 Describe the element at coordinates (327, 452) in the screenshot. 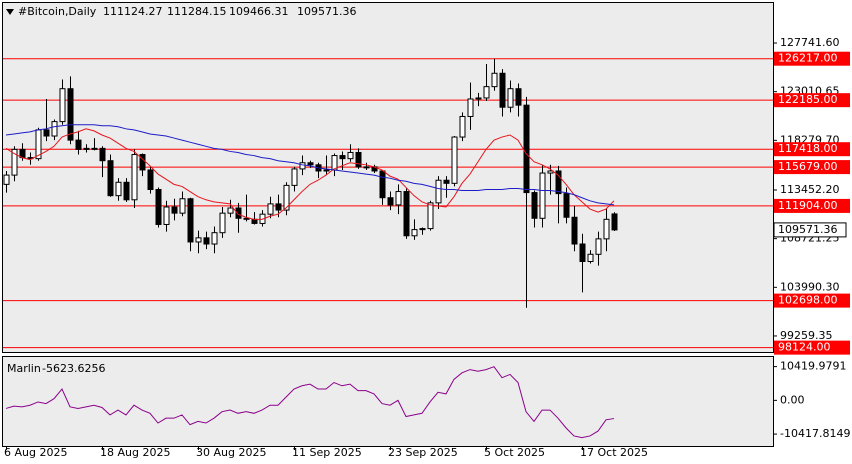

I see `x-tick-label: 11 Sep 2025` at that location.